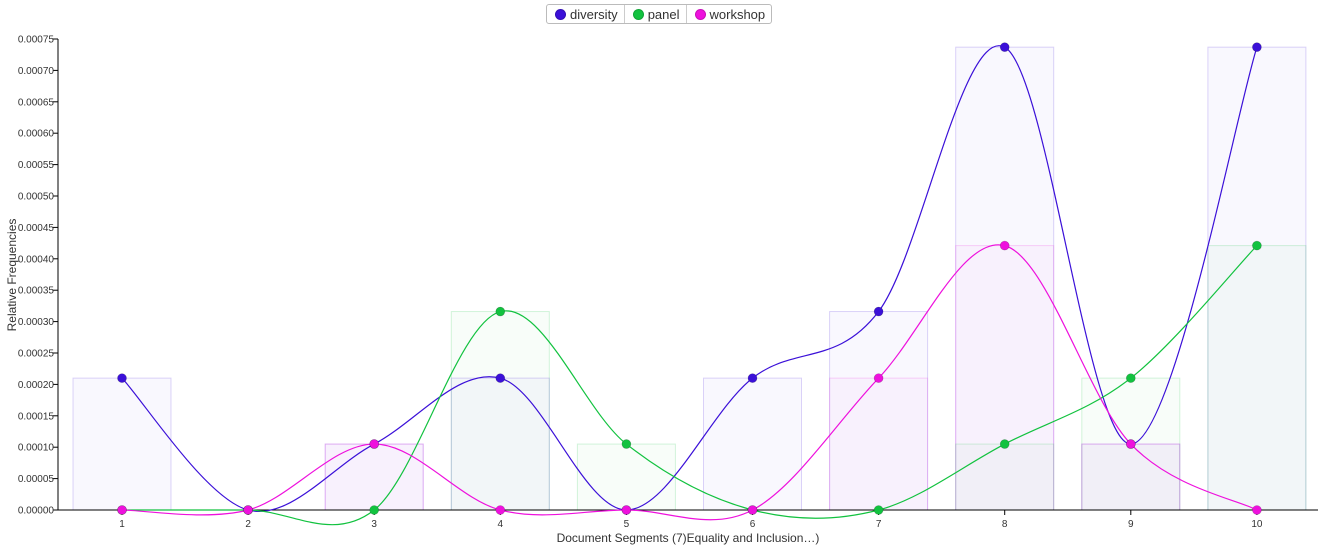 This screenshot has height=553, width=1329. What do you see at coordinates (1005, 524) in the screenshot?
I see `x-tick-label: 8` at bounding box center [1005, 524].